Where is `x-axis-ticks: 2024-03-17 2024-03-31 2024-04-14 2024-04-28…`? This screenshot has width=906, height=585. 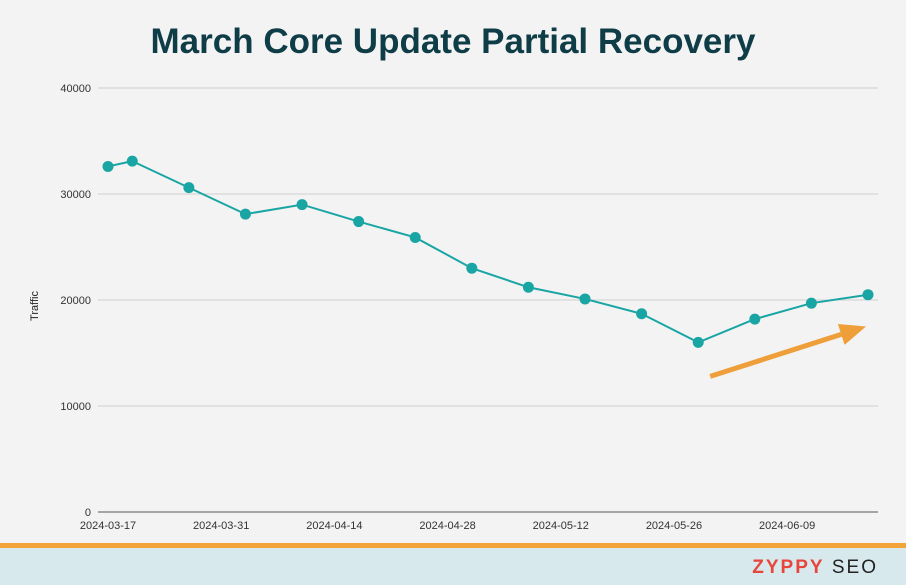 x-axis-ticks: 2024-03-17 2024-03-31 2024-04-14 2024-04-28… is located at coordinates (447, 526).